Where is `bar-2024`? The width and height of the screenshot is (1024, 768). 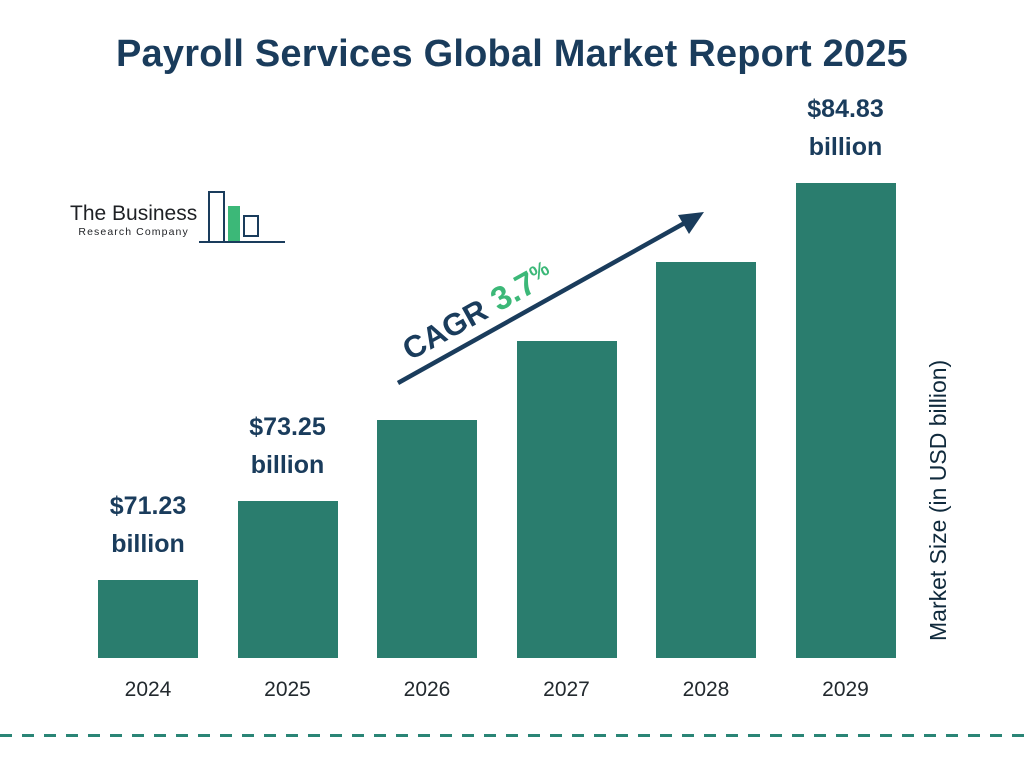 bar-2024 is located at coordinates (148, 619).